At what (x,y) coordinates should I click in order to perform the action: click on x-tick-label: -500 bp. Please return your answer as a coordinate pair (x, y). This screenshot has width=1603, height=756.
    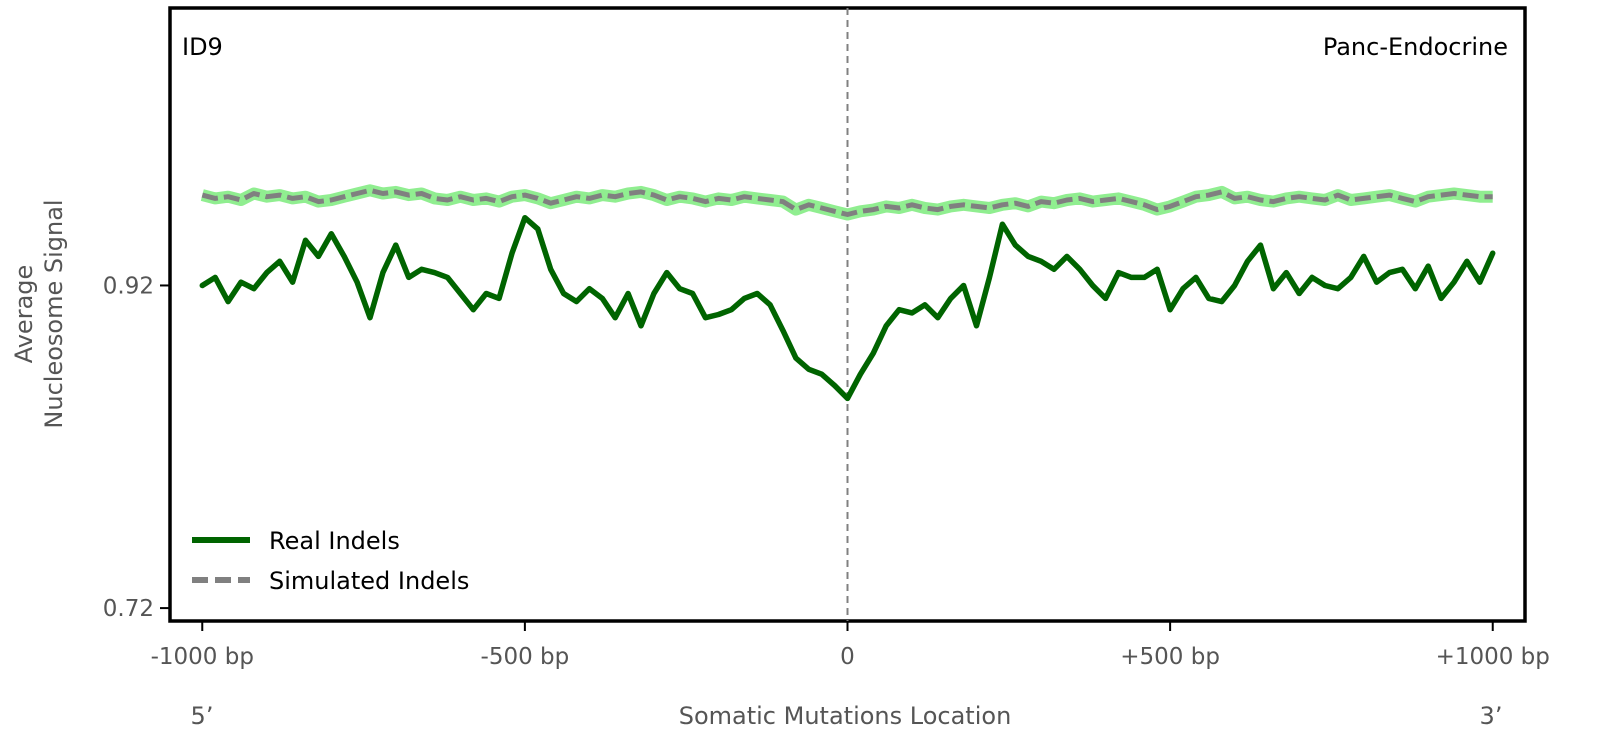
    Looking at the image, I should click on (525, 657).